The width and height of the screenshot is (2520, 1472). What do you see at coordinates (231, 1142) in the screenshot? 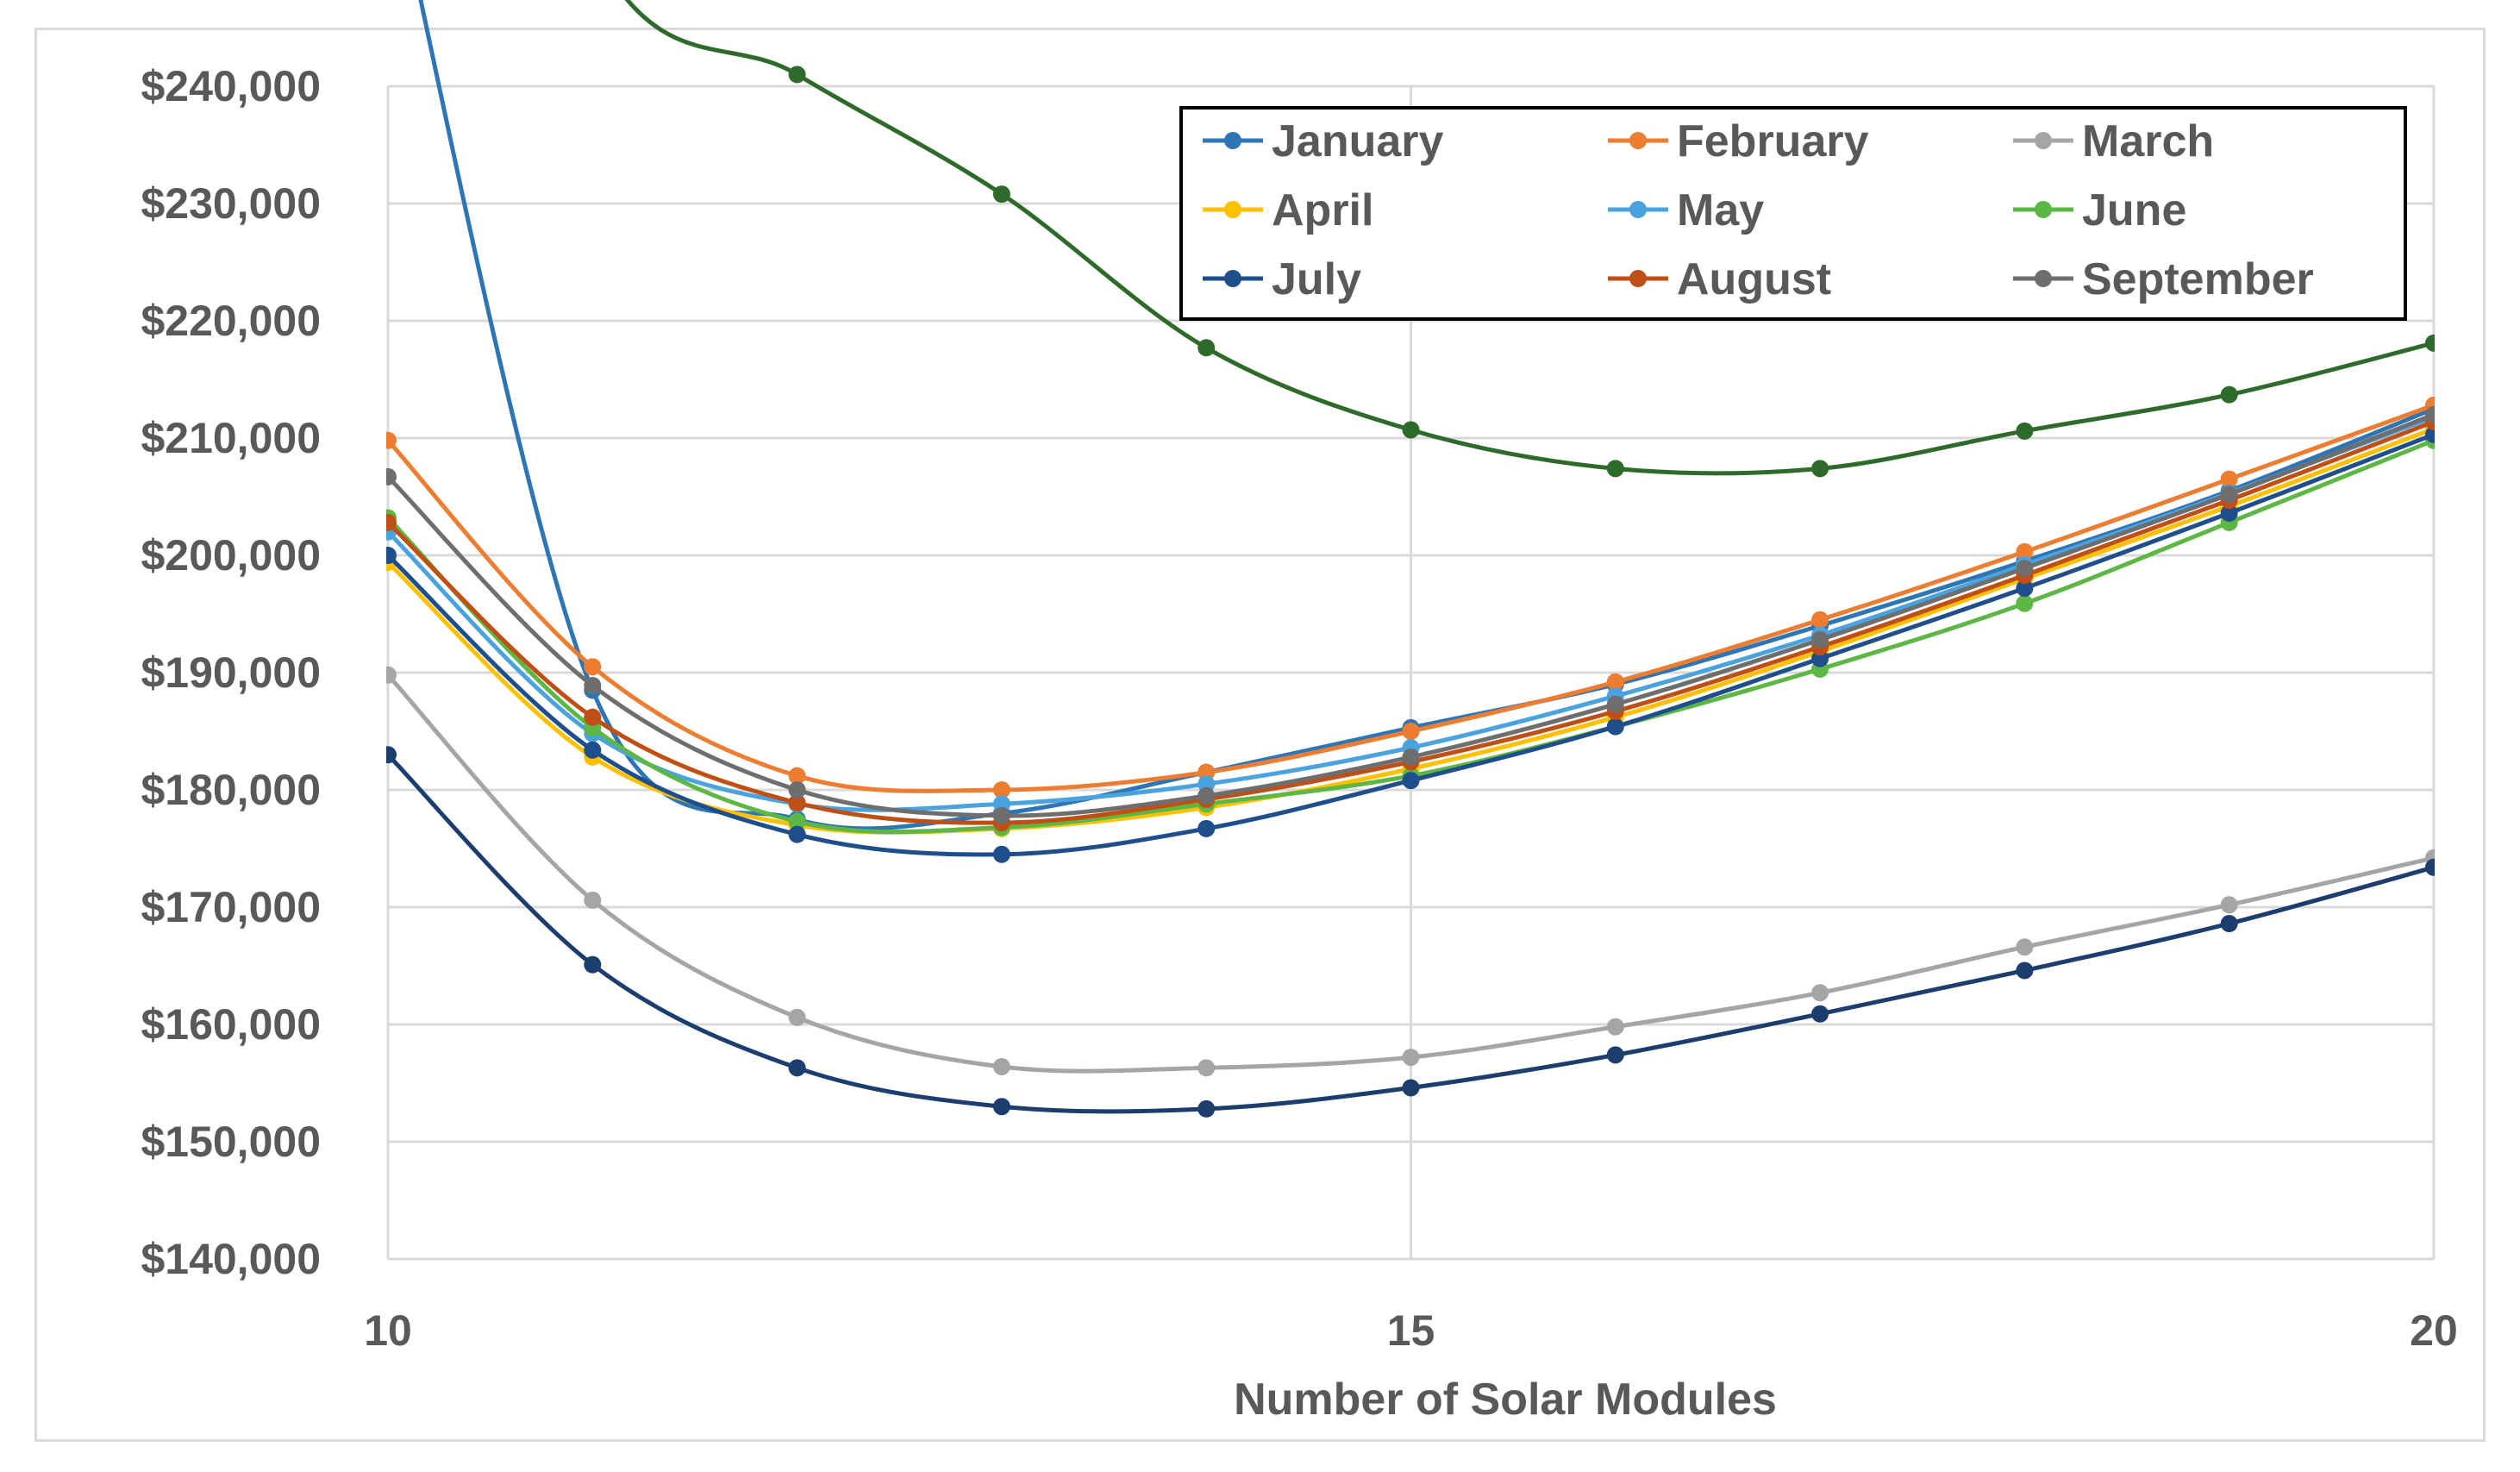
I see `y-tick-label: $150,000` at bounding box center [231, 1142].